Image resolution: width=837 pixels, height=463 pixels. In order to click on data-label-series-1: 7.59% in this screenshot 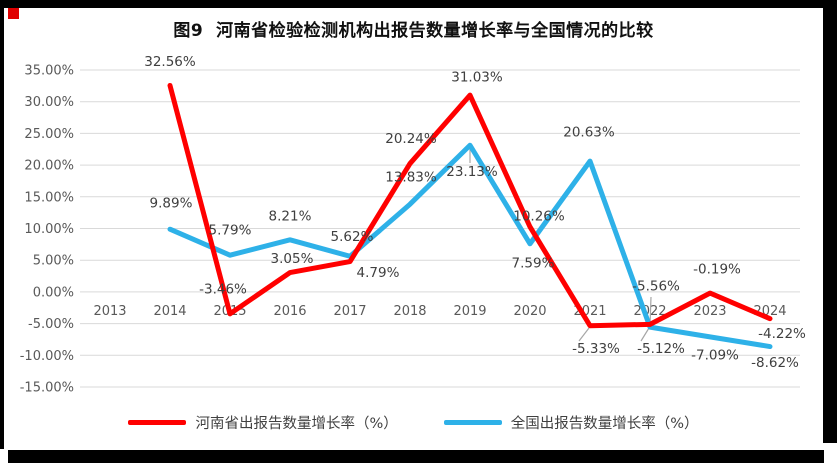, I will do `click(533, 263)`.